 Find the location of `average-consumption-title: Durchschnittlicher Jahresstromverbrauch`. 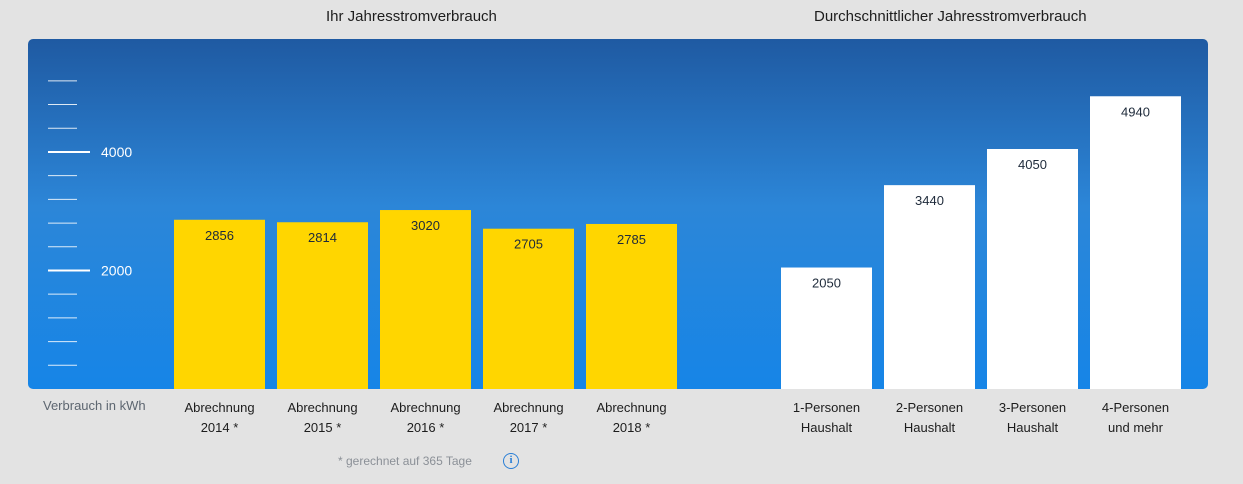

average-consumption-title: Durchschnittlicher Jahresstromverbrauch is located at coordinates (950, 16).